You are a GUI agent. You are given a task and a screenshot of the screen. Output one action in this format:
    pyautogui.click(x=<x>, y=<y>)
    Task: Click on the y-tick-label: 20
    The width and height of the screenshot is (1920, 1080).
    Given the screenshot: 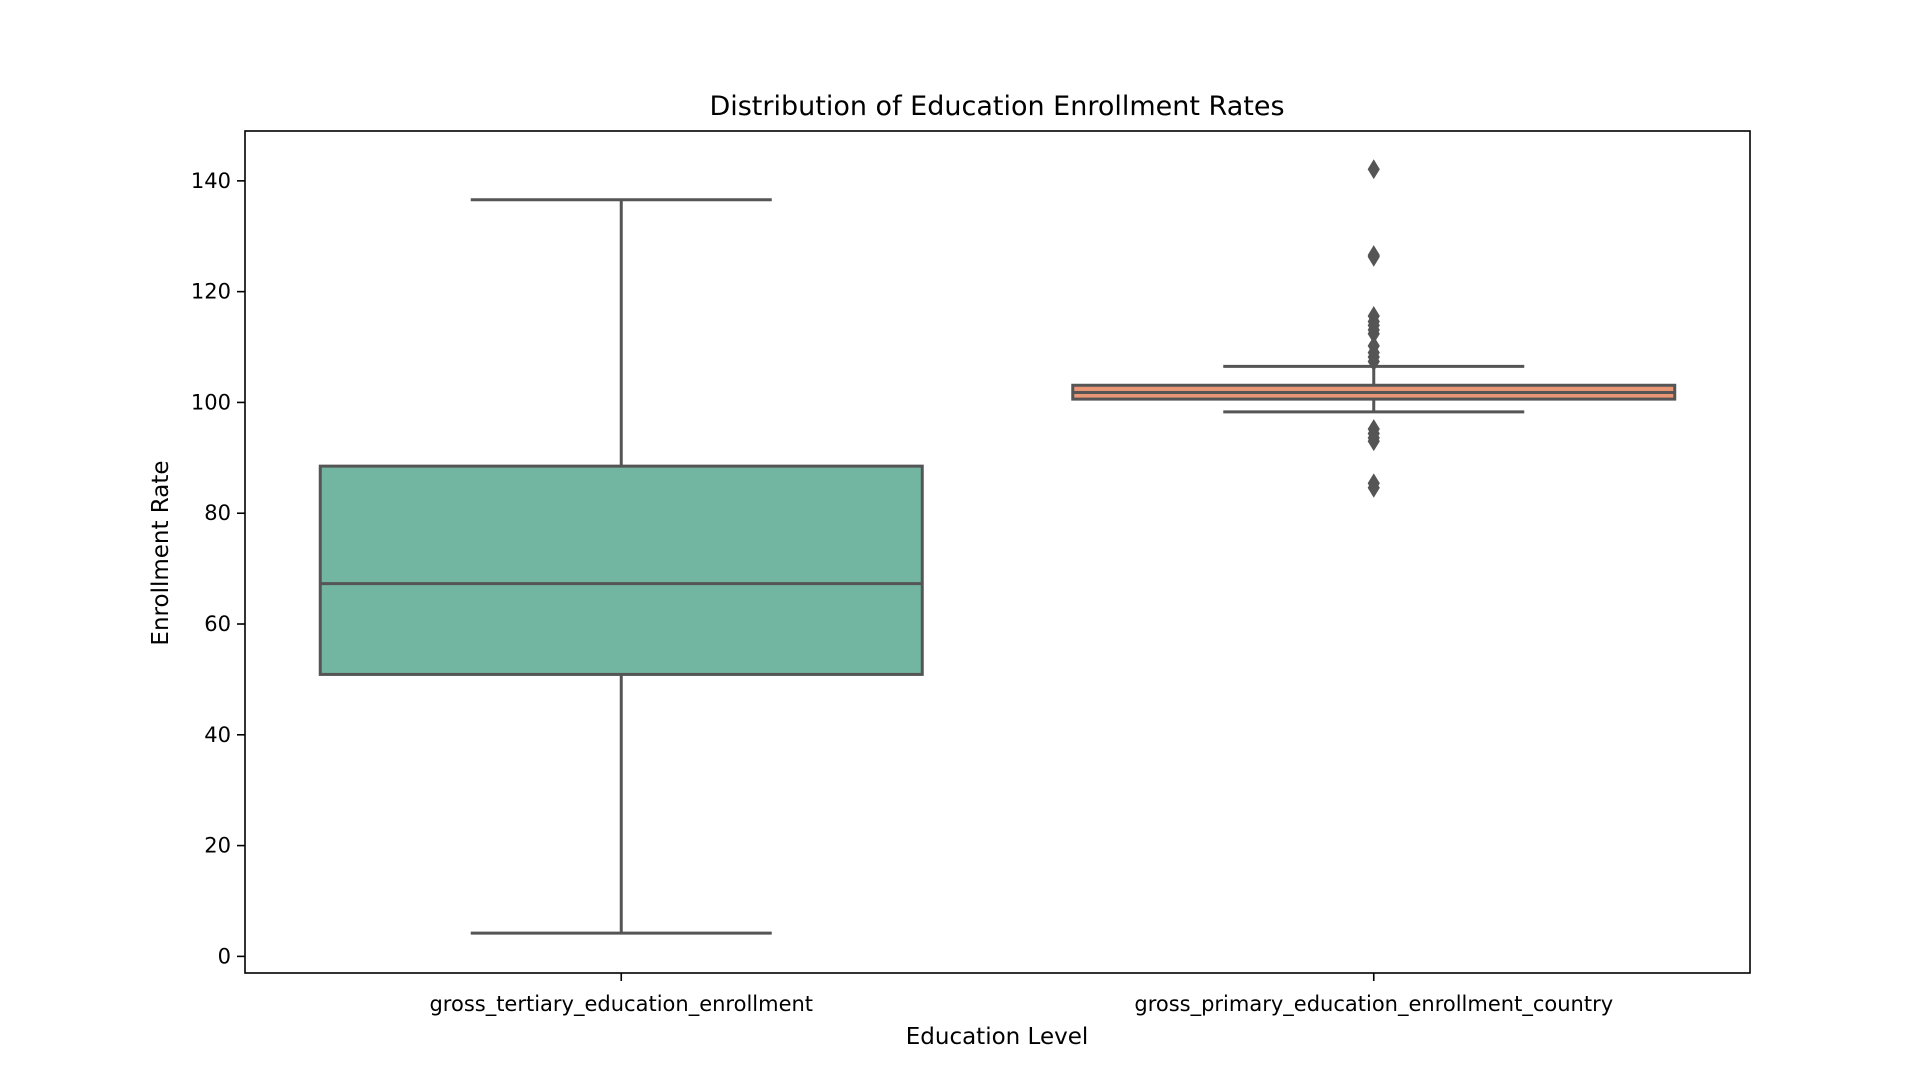 What is the action you would take?
    pyautogui.click(x=217, y=846)
    